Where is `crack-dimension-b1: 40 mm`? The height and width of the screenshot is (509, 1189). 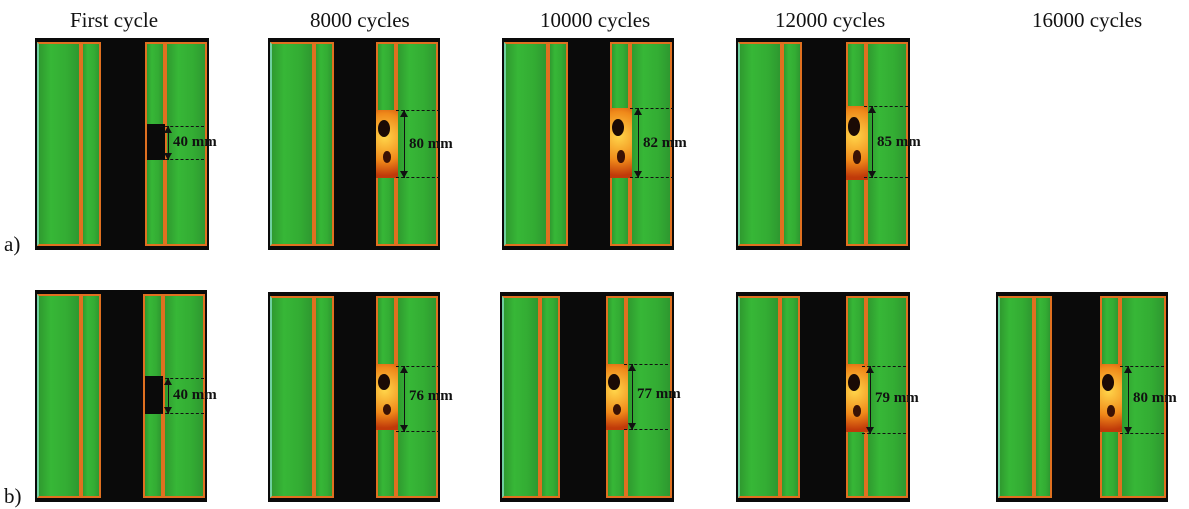
crack-dimension-b1: 40 mm is located at coordinates (195, 396).